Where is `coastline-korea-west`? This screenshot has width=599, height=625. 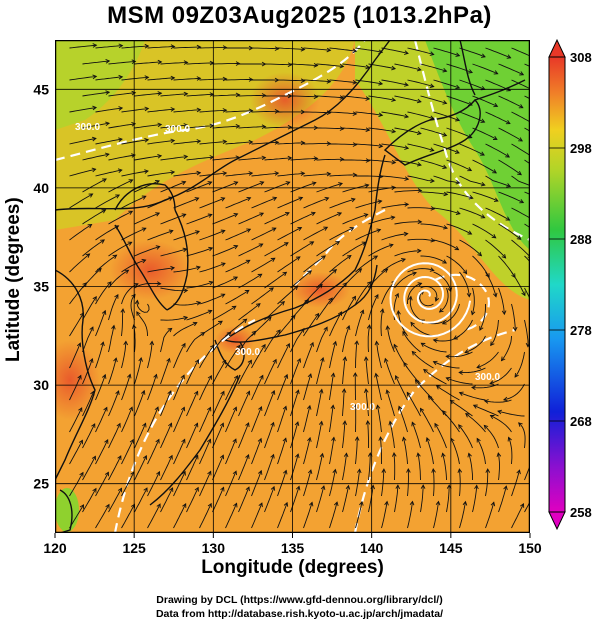
coastline-korea-west is located at coordinates (141, 267).